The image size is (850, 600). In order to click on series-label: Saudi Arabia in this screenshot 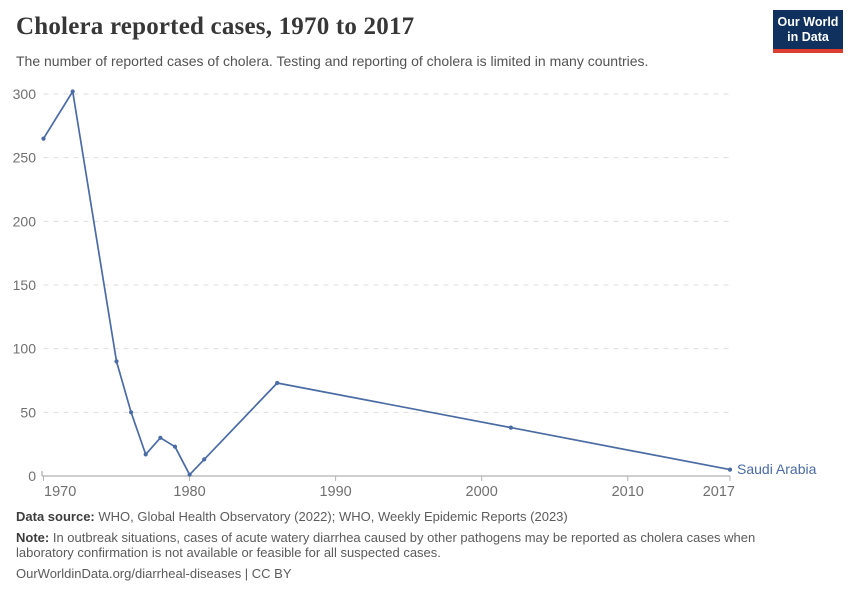, I will do `click(777, 469)`.